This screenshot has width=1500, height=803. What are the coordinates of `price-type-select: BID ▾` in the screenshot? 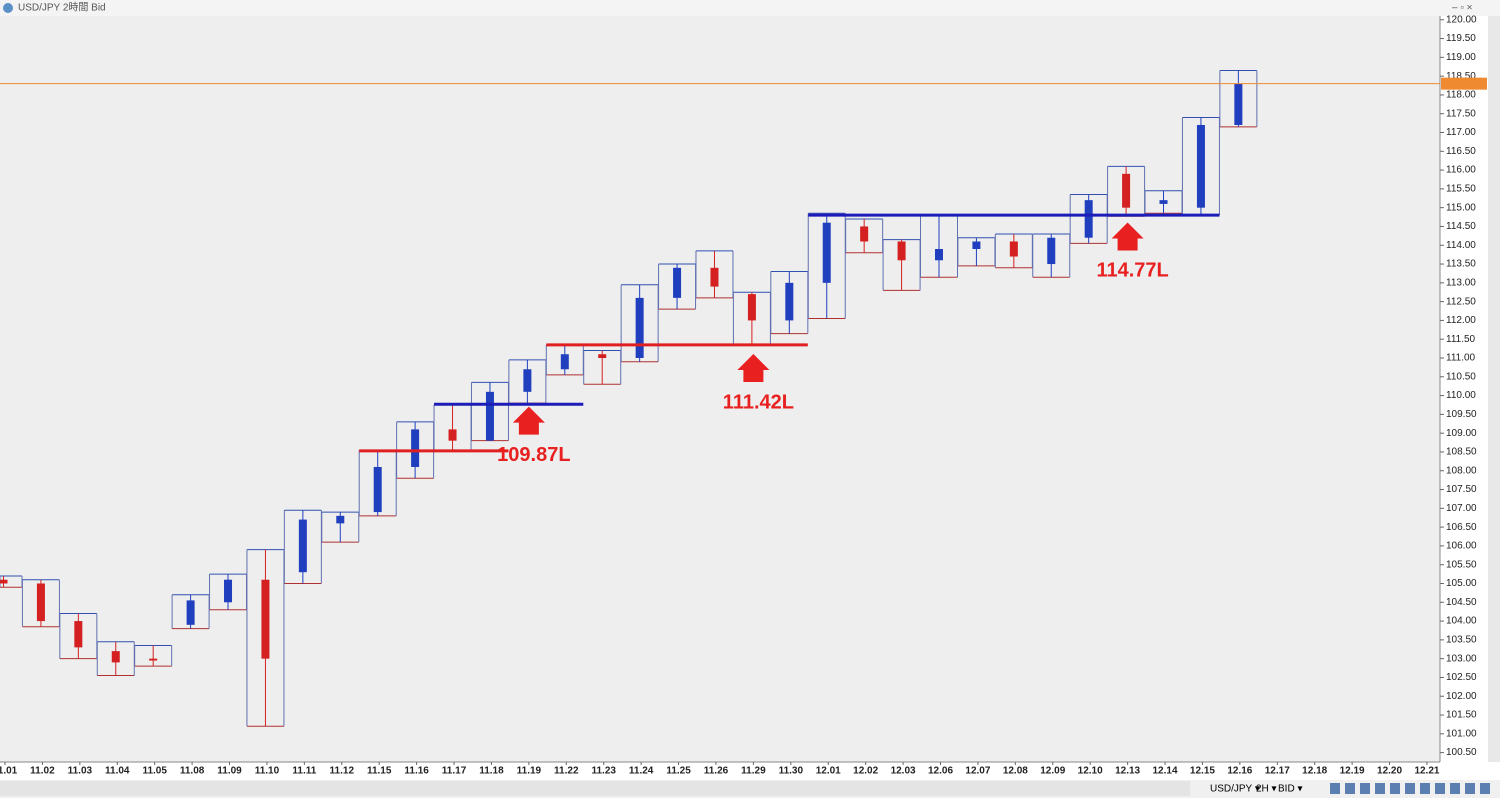 It's located at (1290, 789).